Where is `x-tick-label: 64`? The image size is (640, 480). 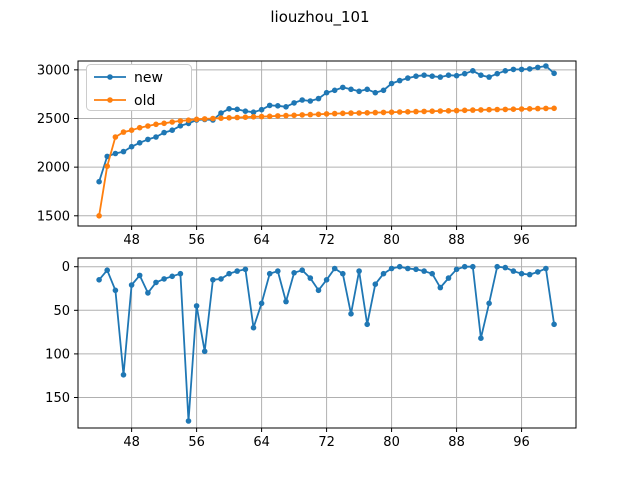
x-tick-label: 64 is located at coordinates (261, 240).